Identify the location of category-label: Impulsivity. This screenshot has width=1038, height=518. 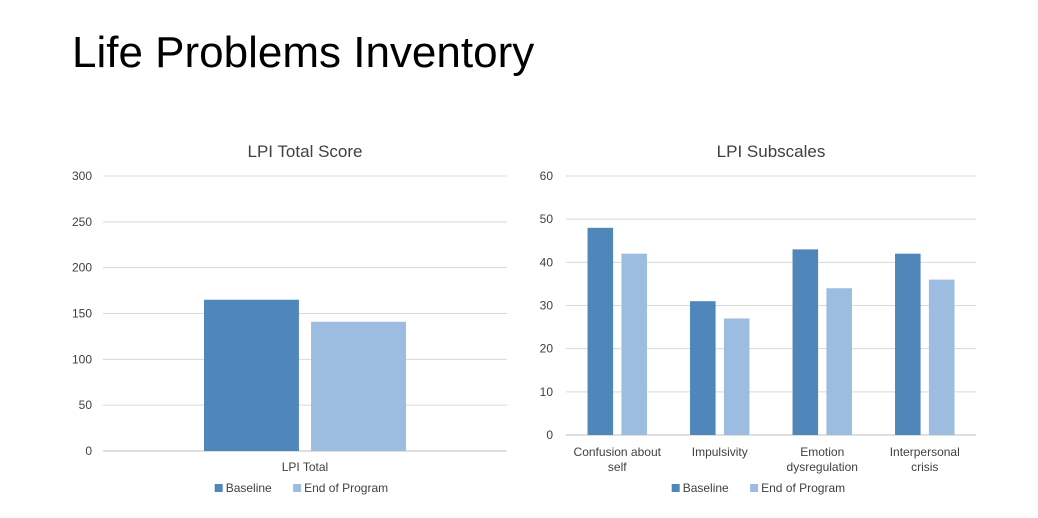
(720, 452).